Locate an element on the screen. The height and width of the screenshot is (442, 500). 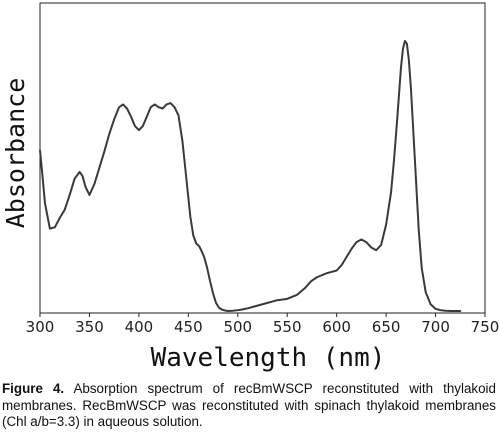
figure-label: Figure 4. is located at coordinates (33, 388).